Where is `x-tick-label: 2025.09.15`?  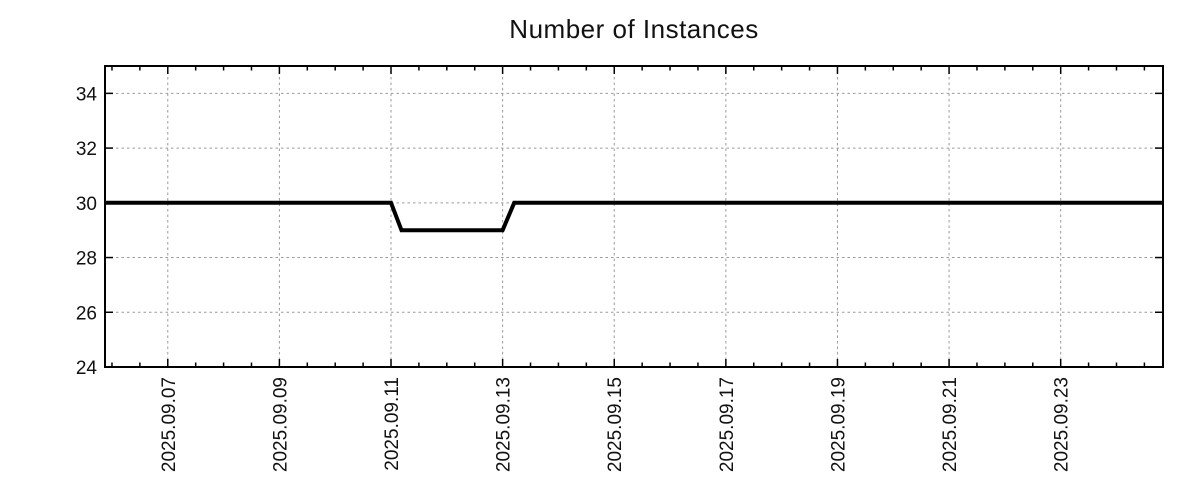
x-tick-label: 2025.09.15 is located at coordinates (615, 424).